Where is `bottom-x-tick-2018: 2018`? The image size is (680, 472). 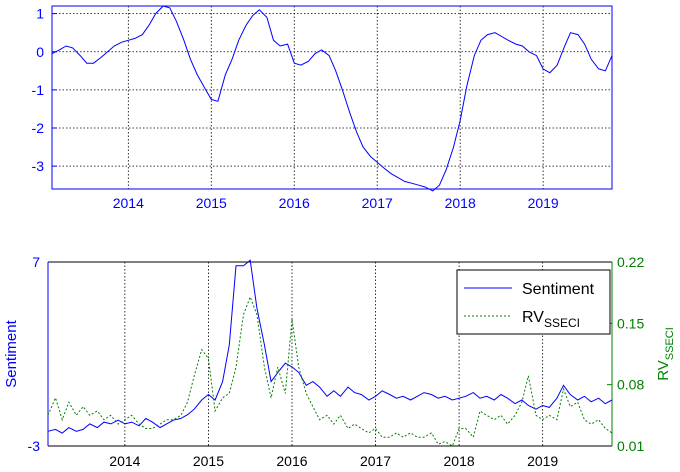 bottom-x-tick-2018: 2018 is located at coordinates (459, 461).